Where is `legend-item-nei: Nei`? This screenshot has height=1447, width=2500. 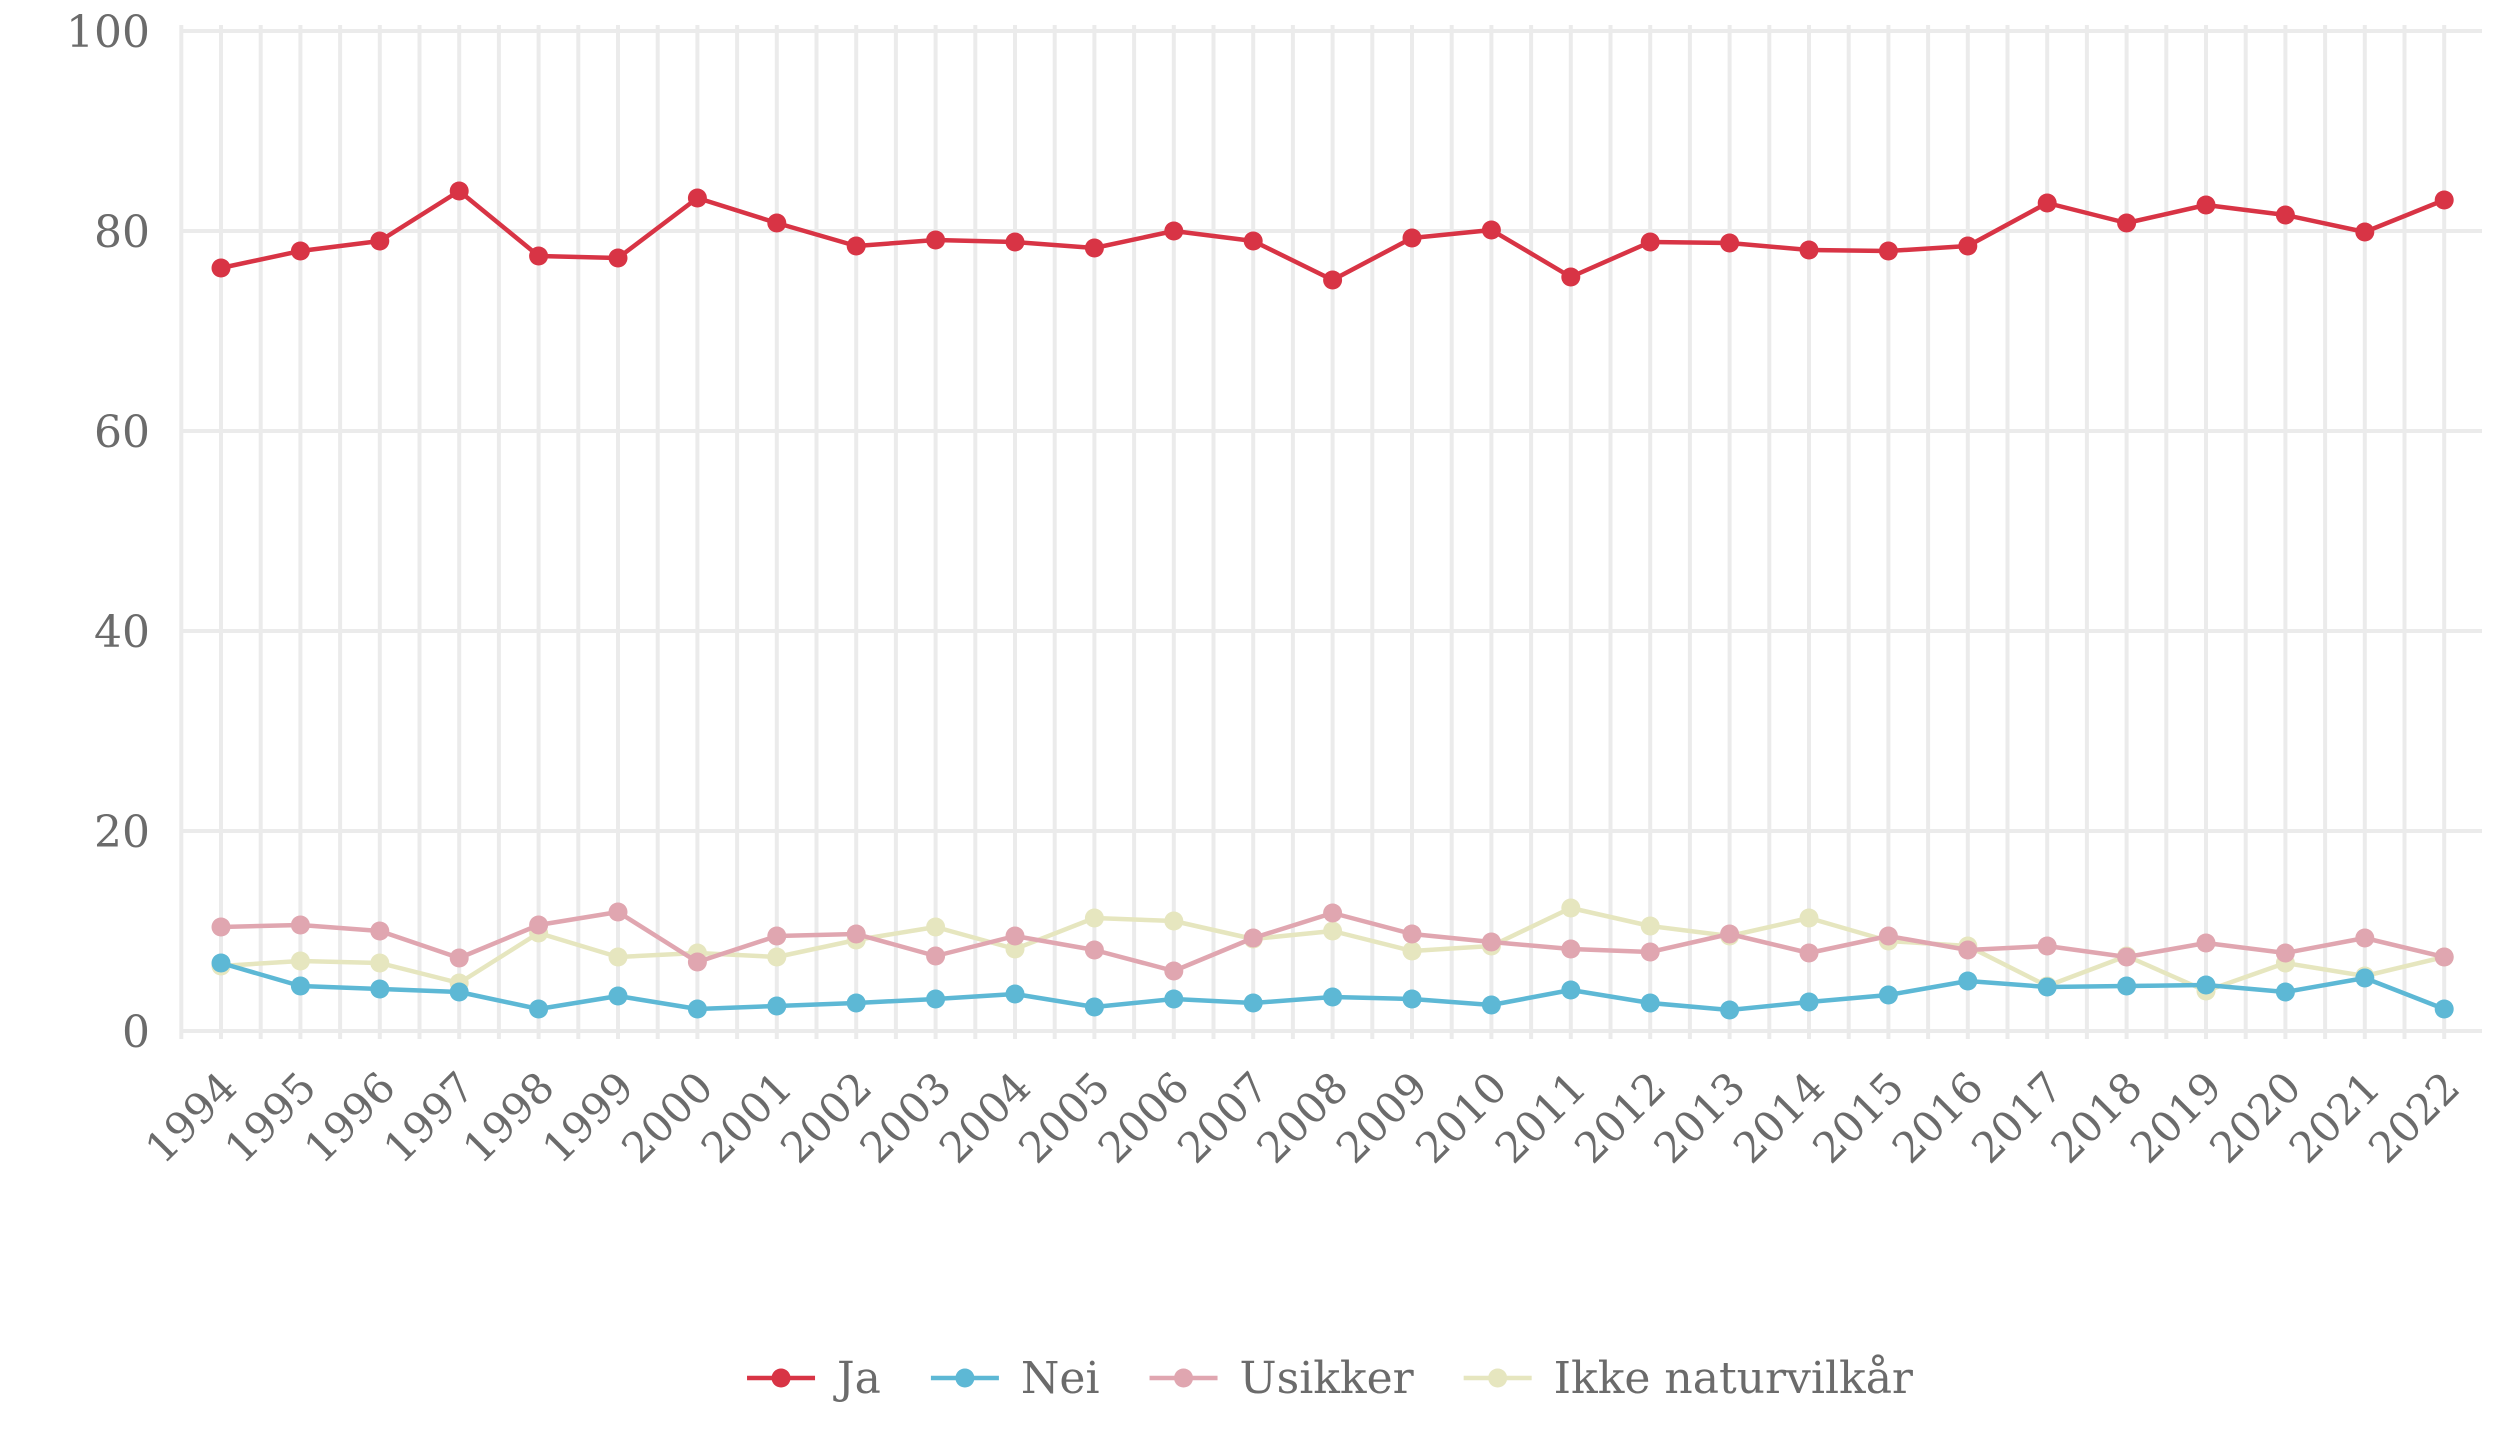 legend-item-nei: Nei is located at coordinates (1015, 1378).